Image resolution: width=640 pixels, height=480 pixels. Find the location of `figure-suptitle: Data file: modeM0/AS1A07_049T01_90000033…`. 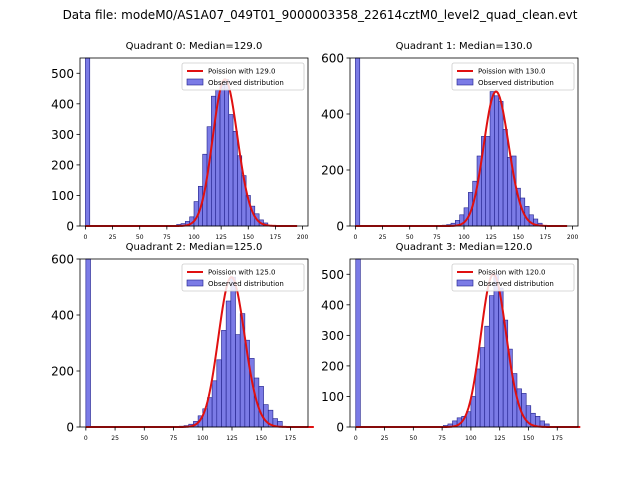

figure-suptitle: Data file: modeM0/AS1A07_049T01_90000033… is located at coordinates (320, 15).